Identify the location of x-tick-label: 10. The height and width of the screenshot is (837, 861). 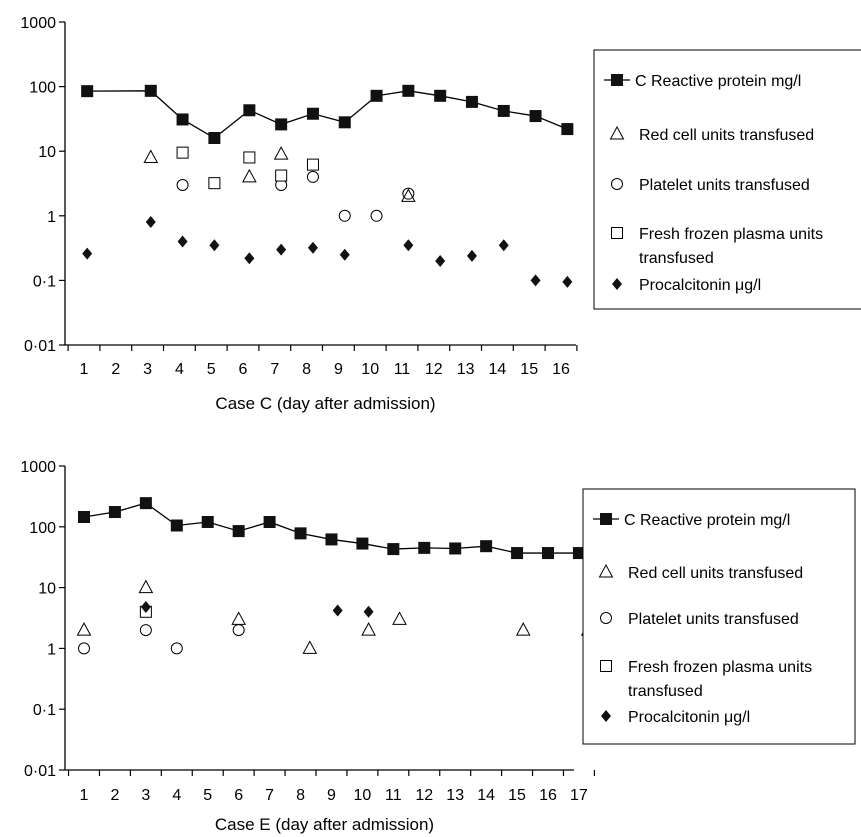
(363, 795).